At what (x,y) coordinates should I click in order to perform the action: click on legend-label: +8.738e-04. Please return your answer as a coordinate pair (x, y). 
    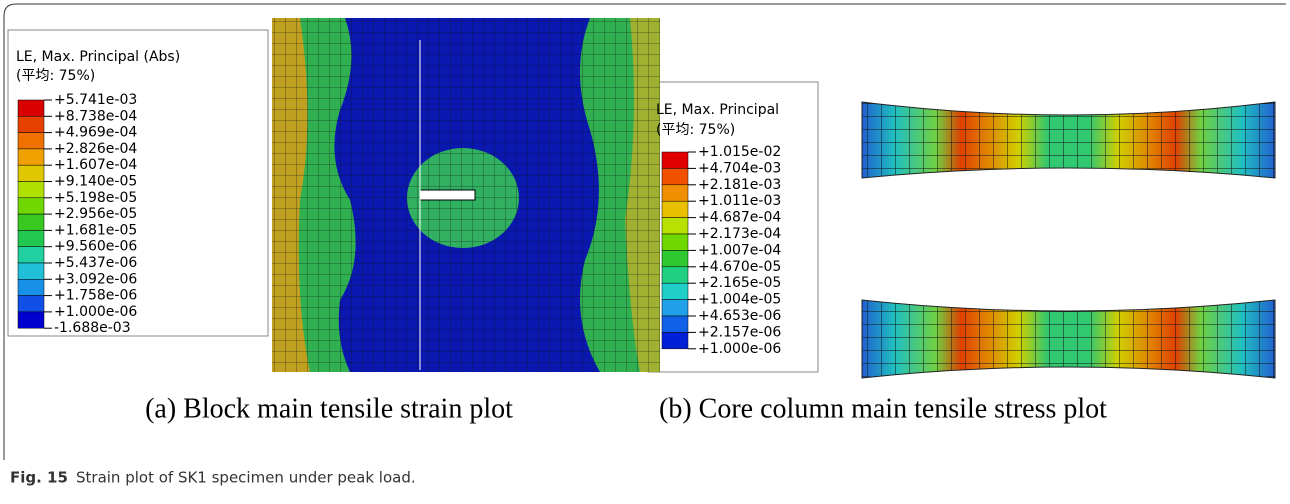
    Looking at the image, I should click on (95, 116).